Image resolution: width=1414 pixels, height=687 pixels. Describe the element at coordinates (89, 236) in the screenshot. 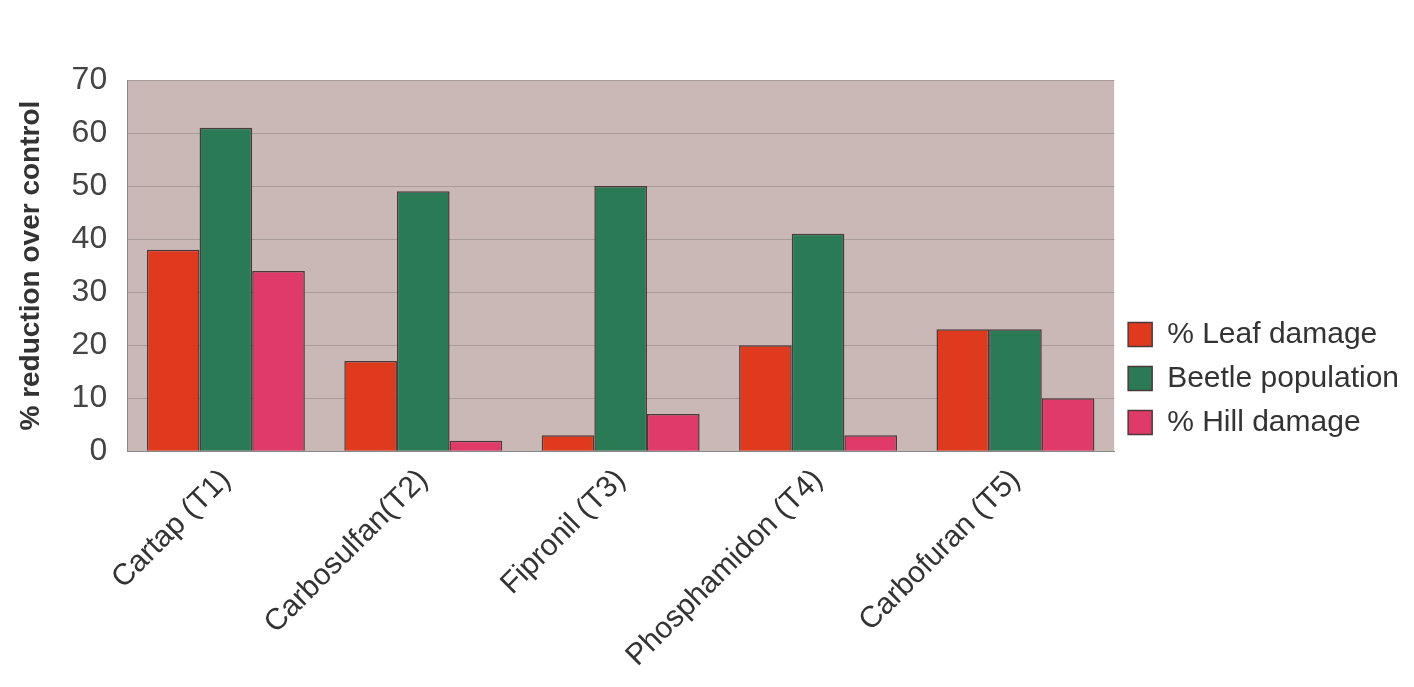

I see `y-tick-label: 40` at that location.